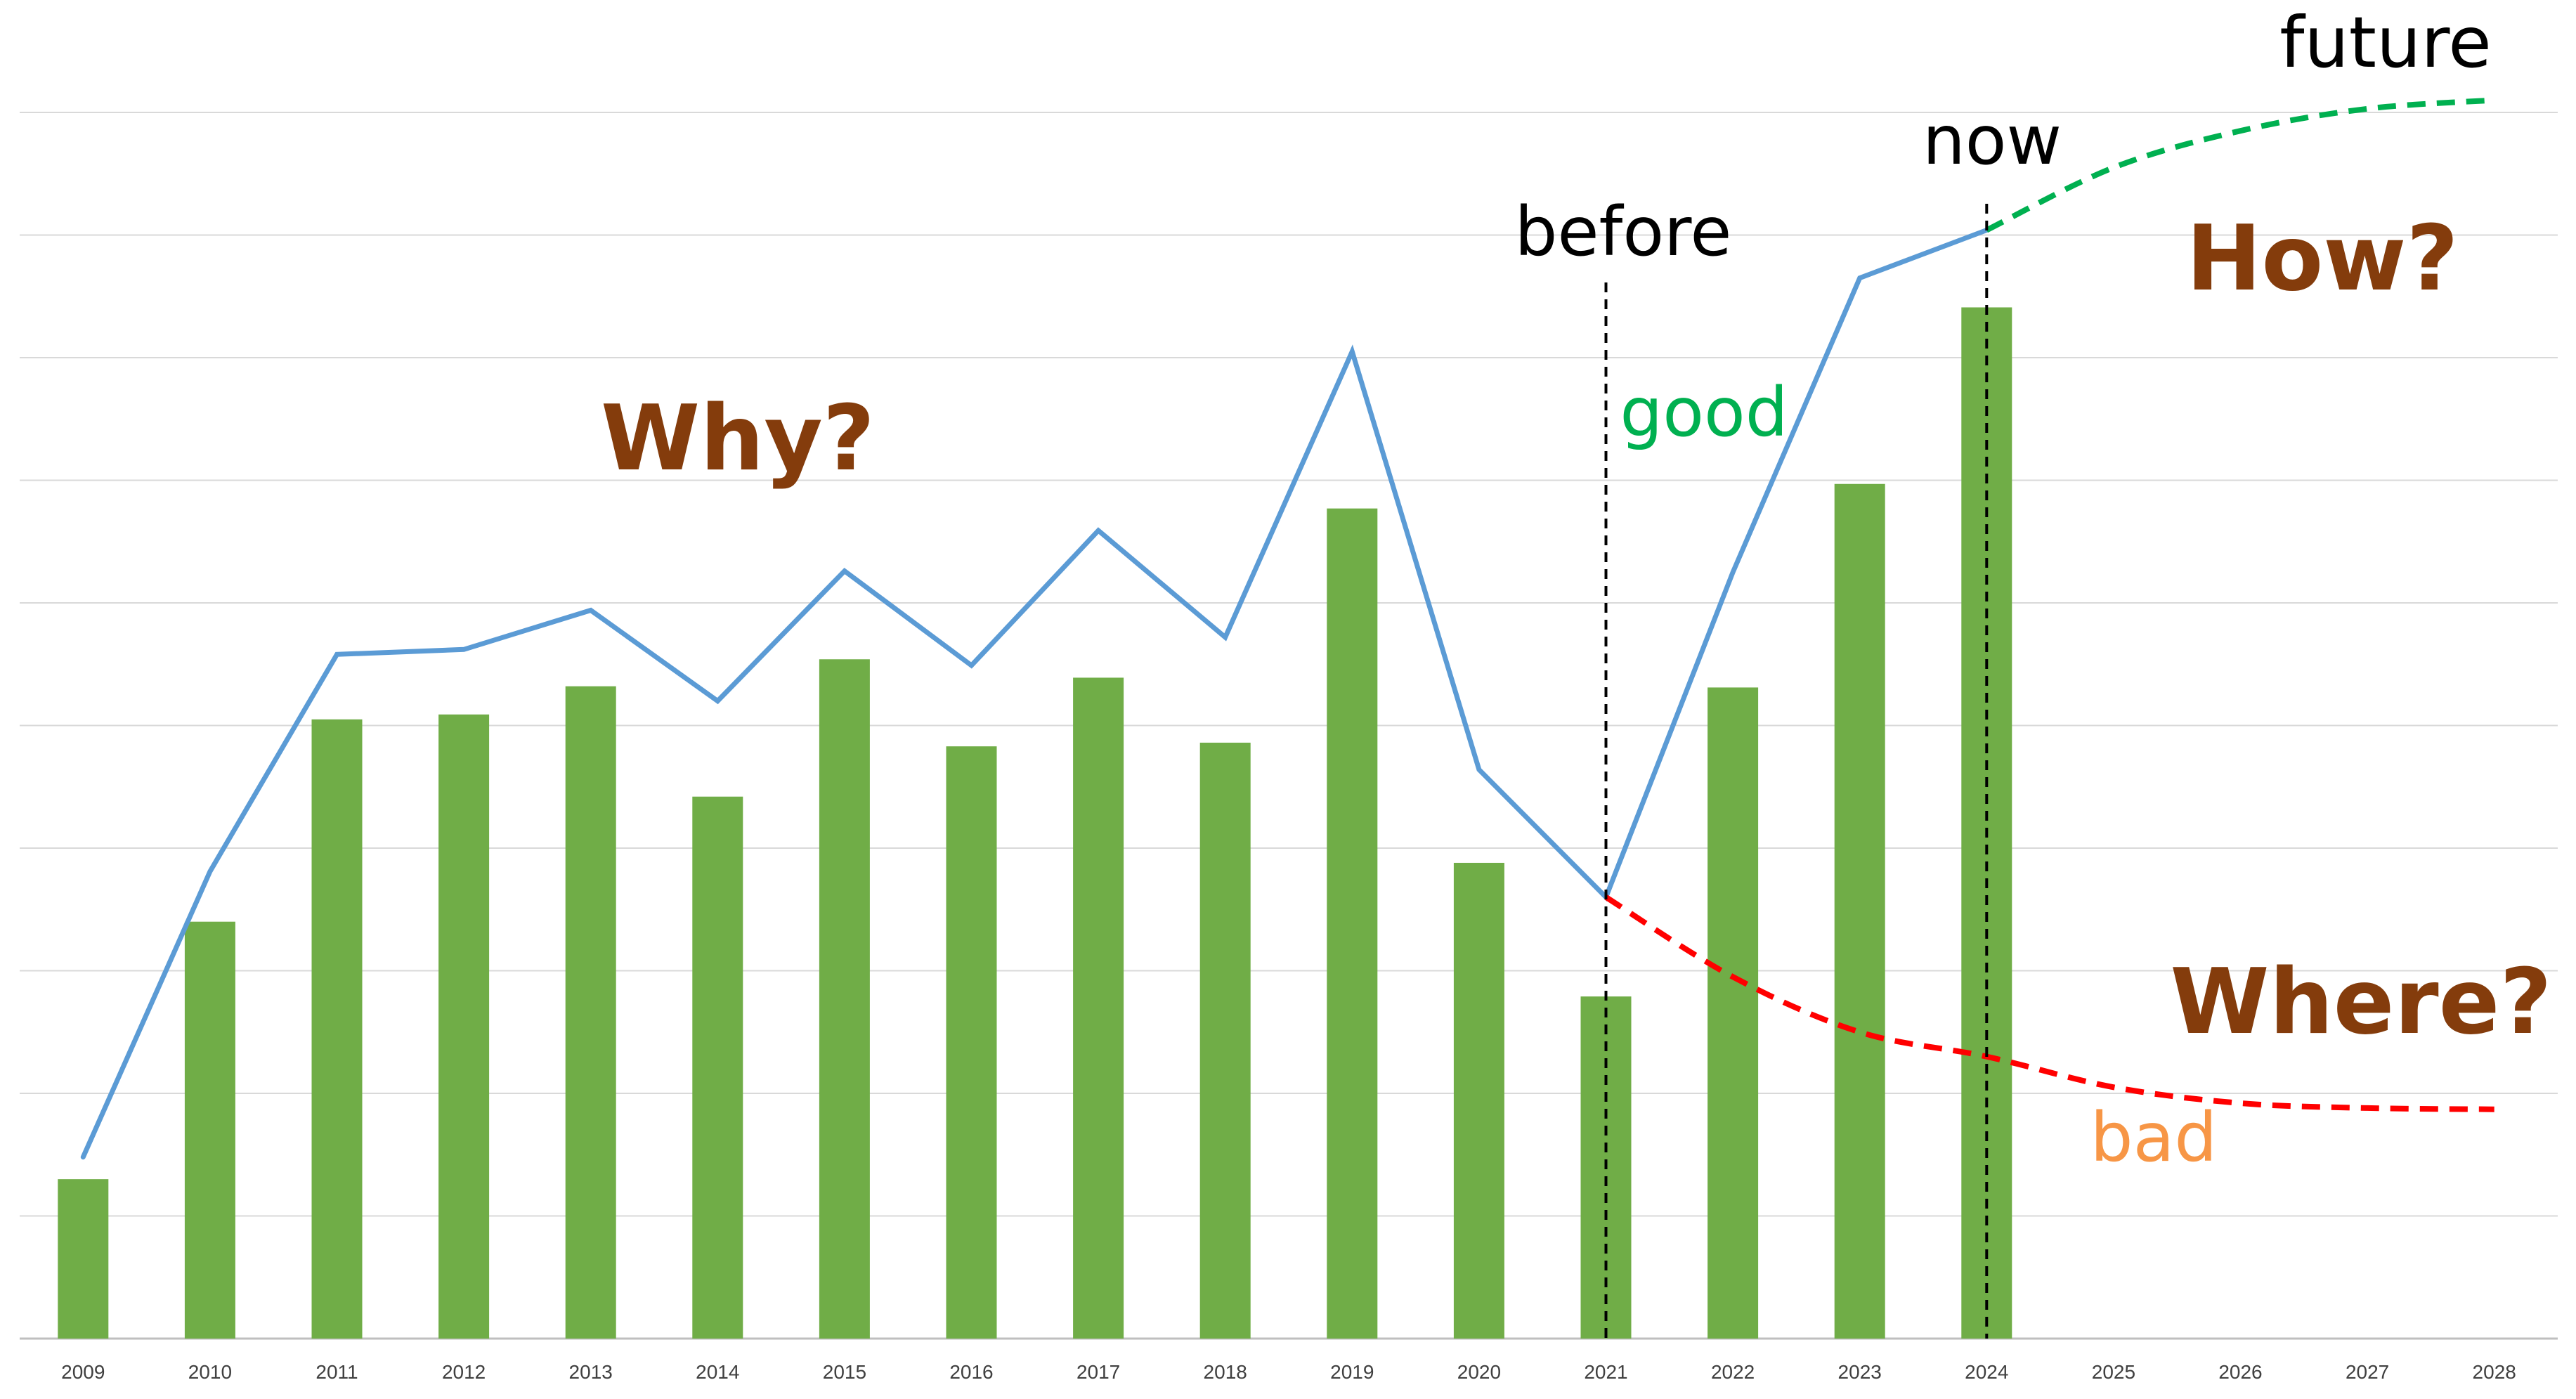 The width and height of the screenshot is (2576, 1399). What do you see at coordinates (2154, 1137) in the screenshot?
I see `annotation-bad: bad` at bounding box center [2154, 1137].